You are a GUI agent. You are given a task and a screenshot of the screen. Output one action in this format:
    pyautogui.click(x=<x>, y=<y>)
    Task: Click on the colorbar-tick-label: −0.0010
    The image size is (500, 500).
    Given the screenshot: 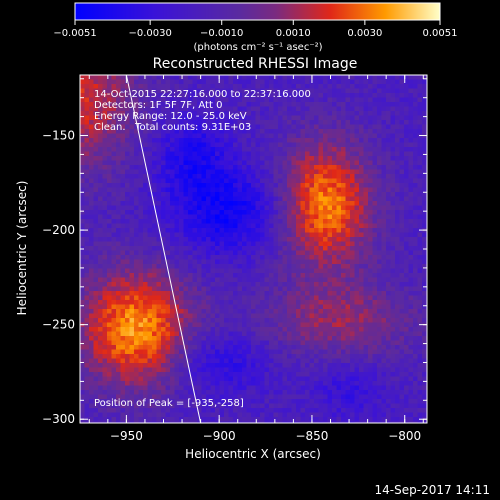 What is the action you would take?
    pyautogui.click(x=221, y=33)
    